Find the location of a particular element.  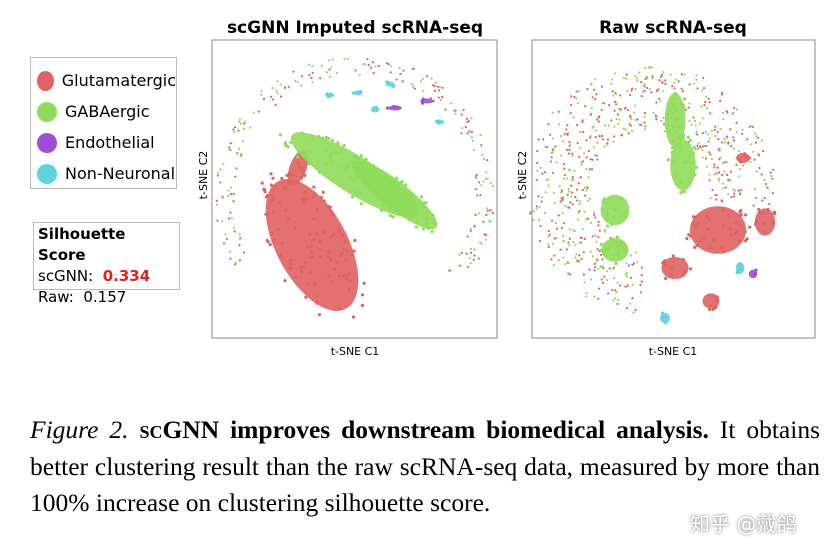

legend-entry: GABAergic is located at coordinates (106, 111).